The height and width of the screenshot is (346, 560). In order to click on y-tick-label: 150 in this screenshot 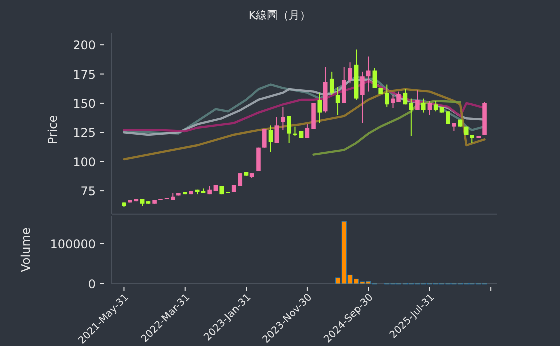, I will do `click(84, 103)`.